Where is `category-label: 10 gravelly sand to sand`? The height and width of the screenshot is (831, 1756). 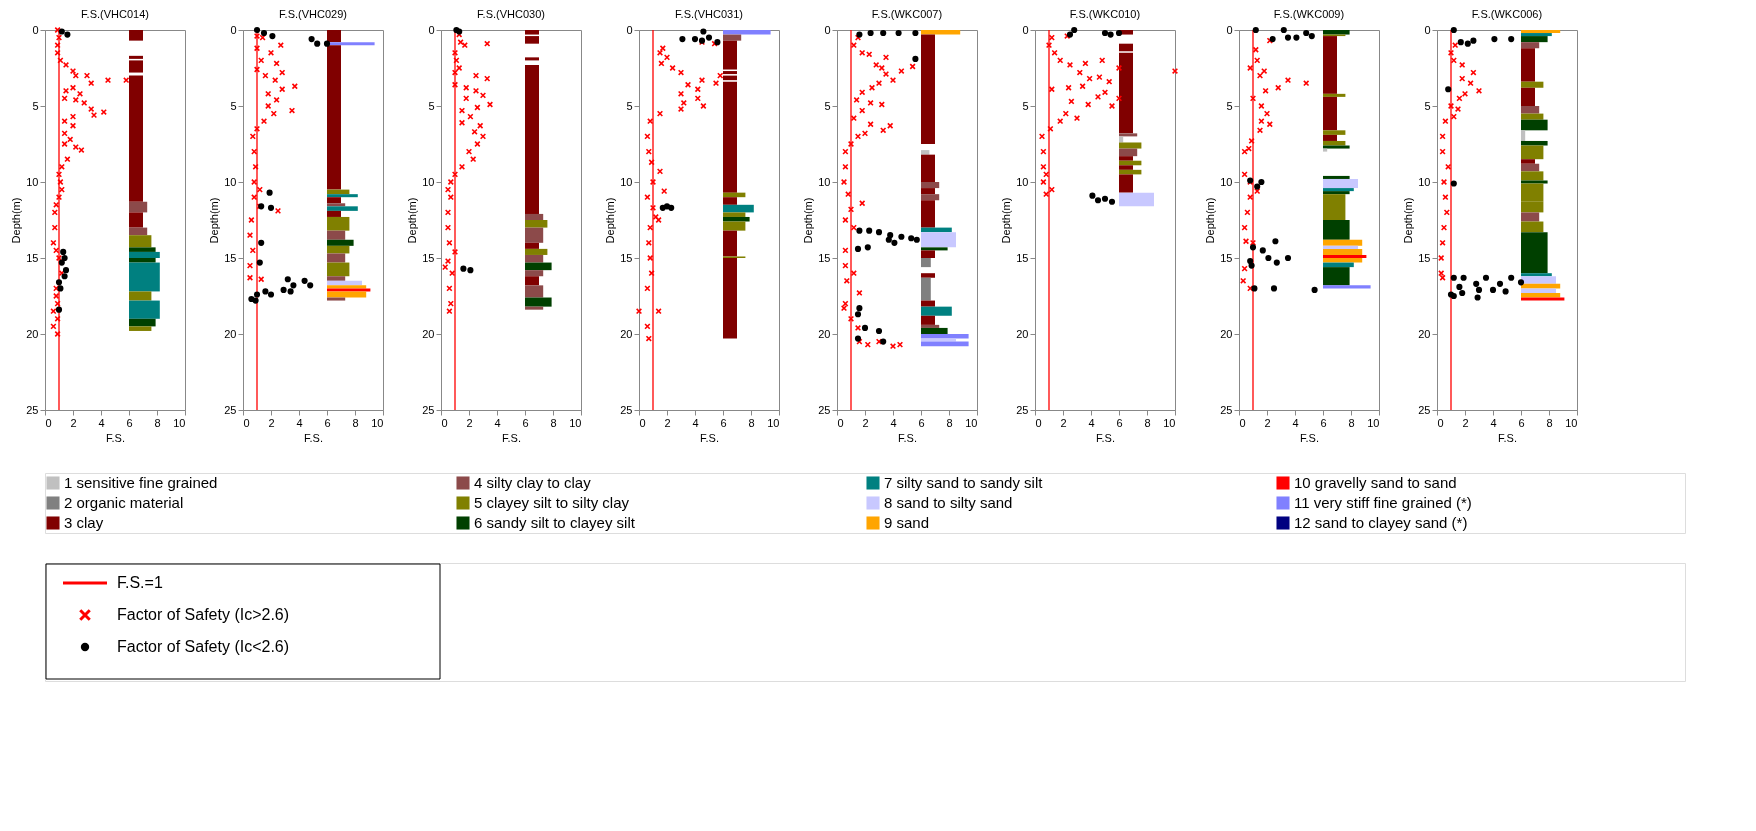 category-label: 10 gravelly sand to sand is located at coordinates (1375, 482).